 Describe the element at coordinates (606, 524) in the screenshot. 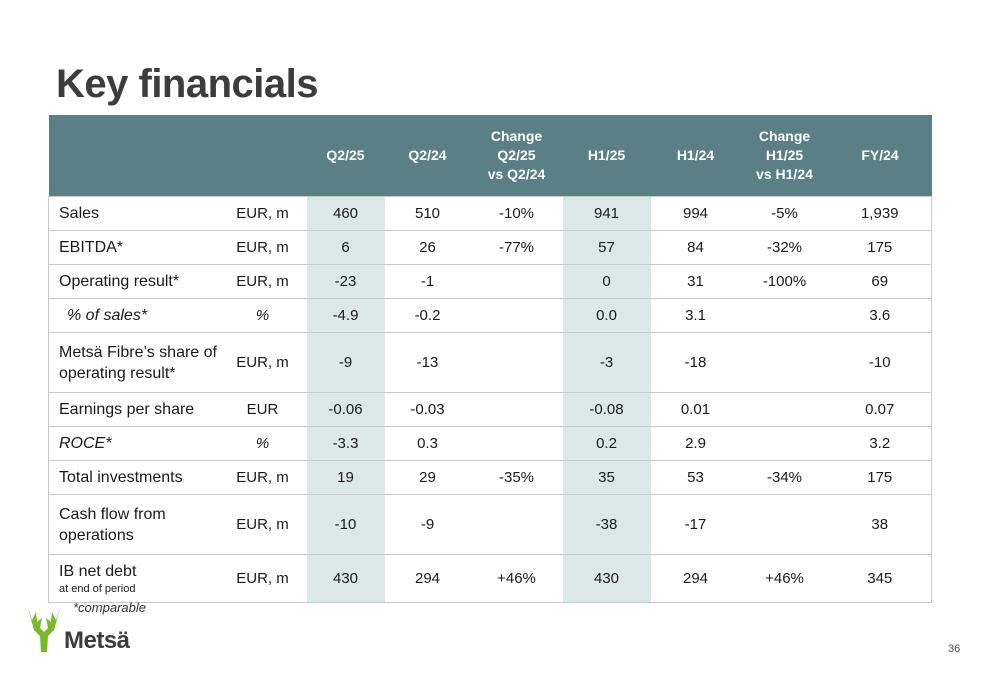

I see `cell-h1-25: -38` at that location.